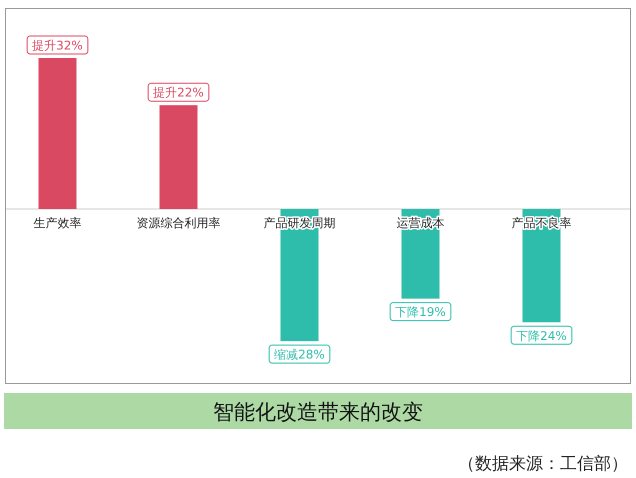 The image size is (636, 478). What do you see at coordinates (299, 355) in the screenshot?
I see `data-label: 缩减28%` at bounding box center [299, 355].